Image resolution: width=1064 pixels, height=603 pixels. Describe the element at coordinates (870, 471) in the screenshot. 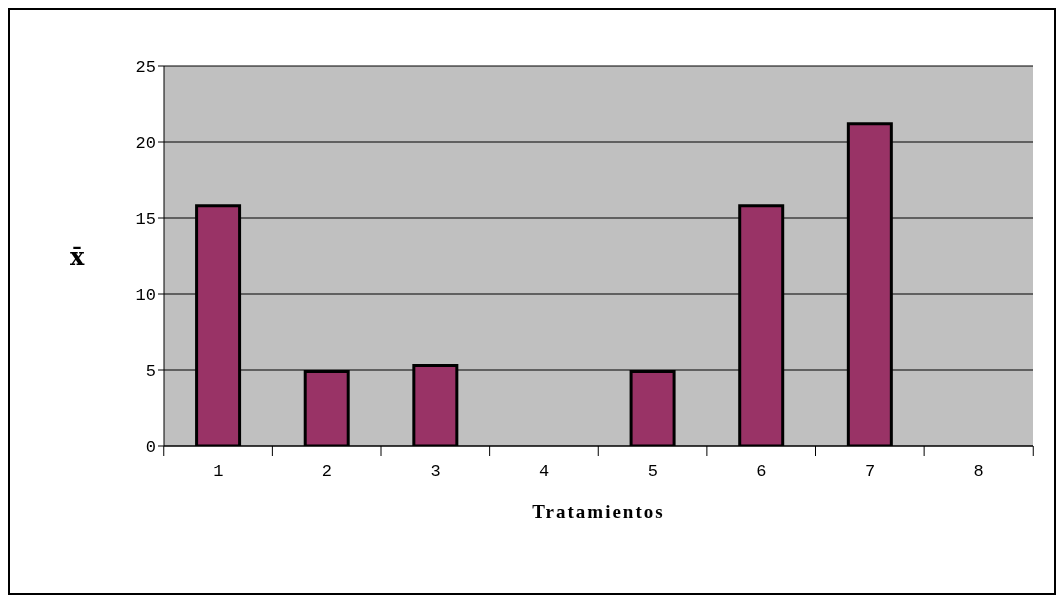

I see `x-tick-label: 7` at that location.